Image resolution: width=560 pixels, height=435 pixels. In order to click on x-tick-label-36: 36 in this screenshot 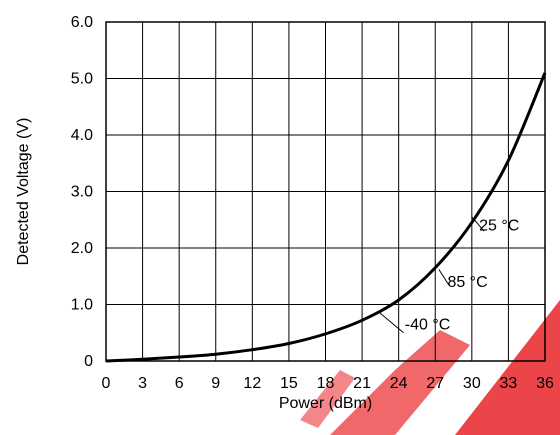, I will do `click(545, 383)`.